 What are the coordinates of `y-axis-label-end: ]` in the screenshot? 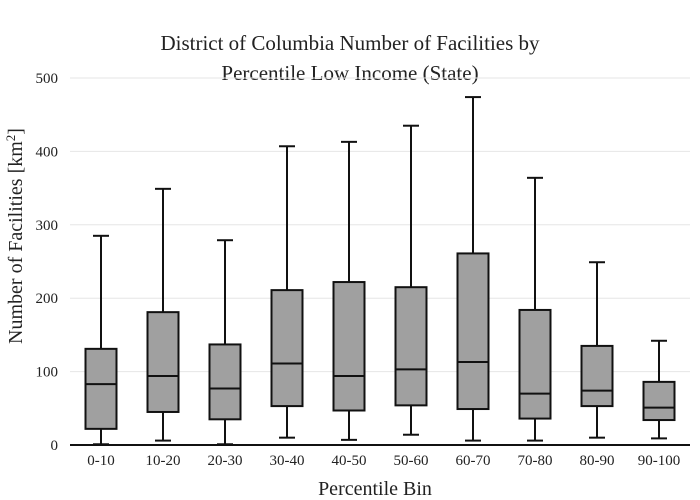 It's located at (16, 131).